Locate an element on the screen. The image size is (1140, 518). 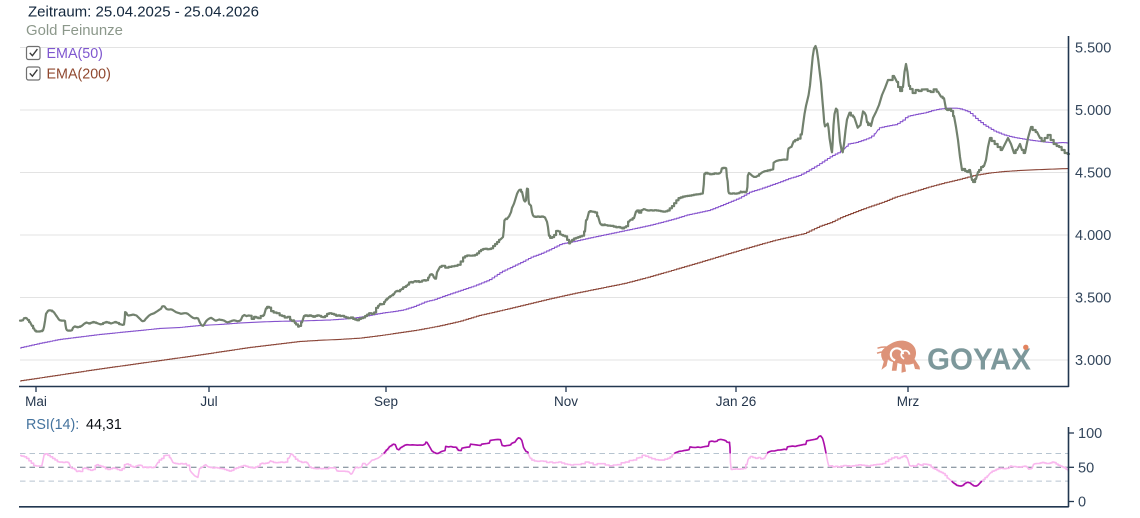
svg-text: 3.500 is located at coordinates (1093, 299).